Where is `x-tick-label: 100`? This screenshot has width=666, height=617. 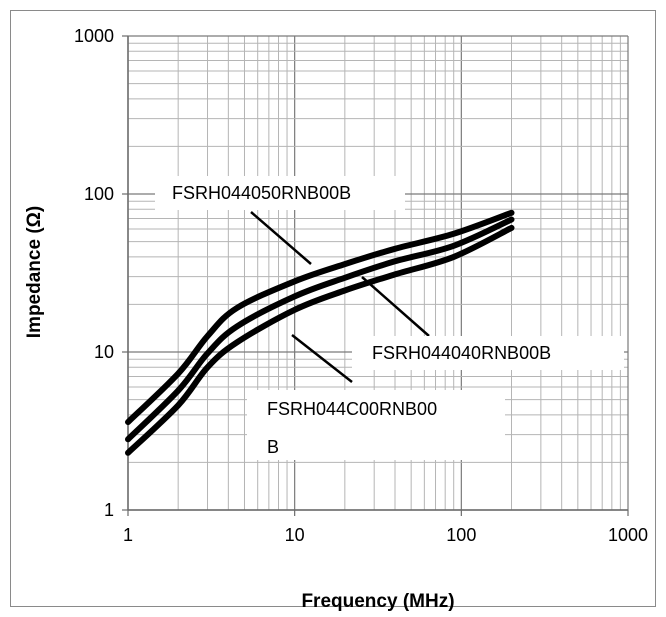
x-tick-label: 100 is located at coordinates (461, 535).